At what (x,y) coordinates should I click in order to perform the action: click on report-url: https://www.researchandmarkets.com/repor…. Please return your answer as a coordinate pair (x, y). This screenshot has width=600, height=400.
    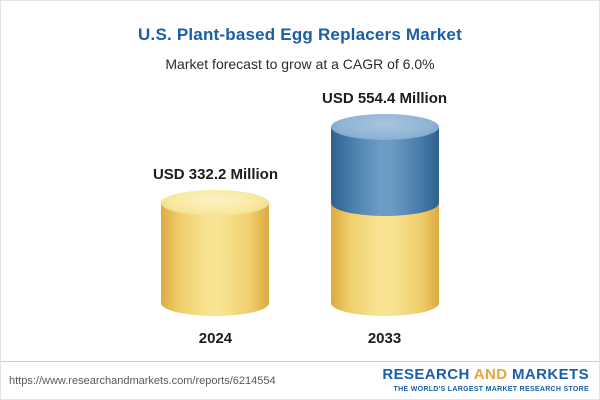
    Looking at the image, I should click on (142, 380).